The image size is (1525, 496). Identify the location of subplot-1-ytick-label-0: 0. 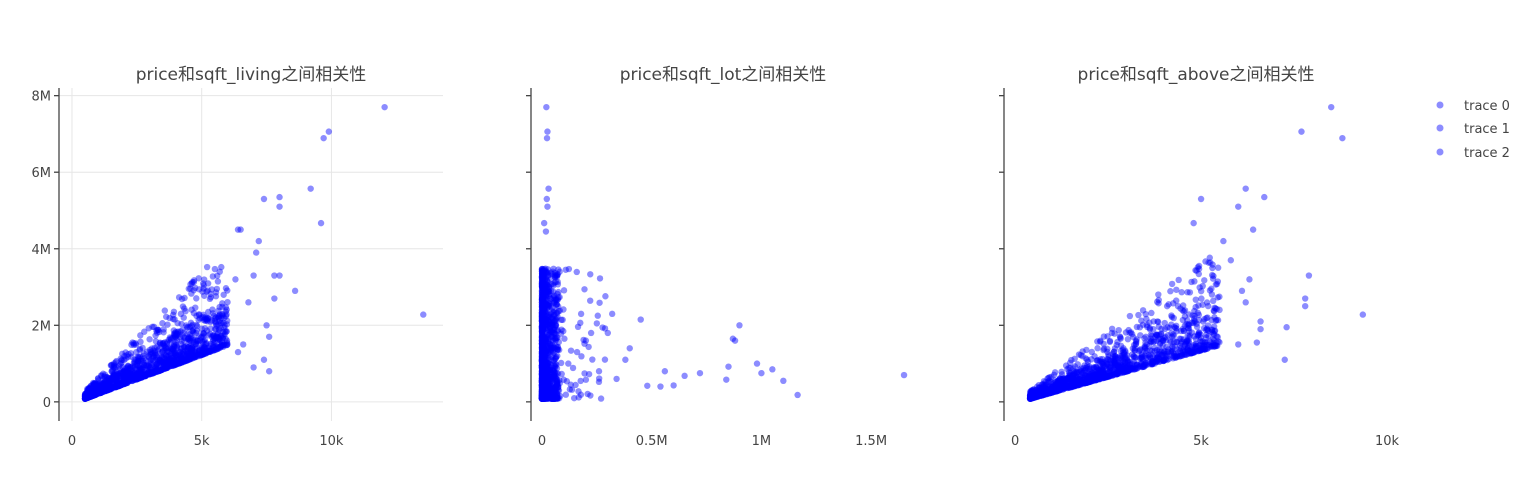
(47, 403).